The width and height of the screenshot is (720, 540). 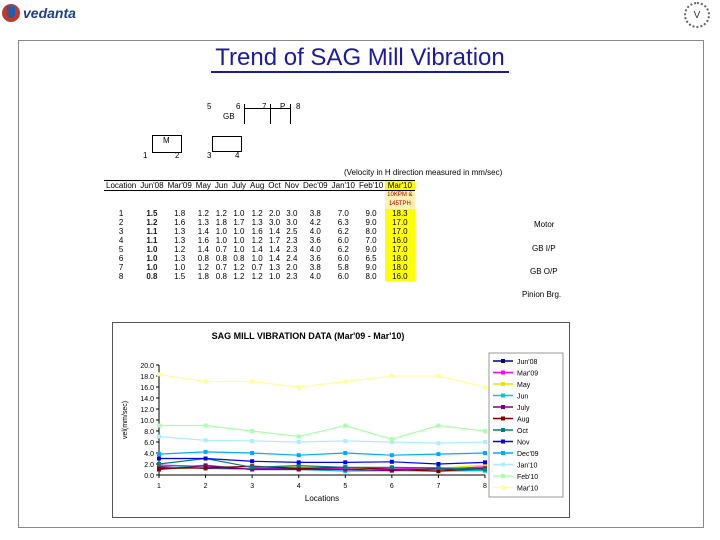 What do you see at coordinates (180, 222) in the screenshot?
I see `table-cell: 1.6` at bounding box center [180, 222].